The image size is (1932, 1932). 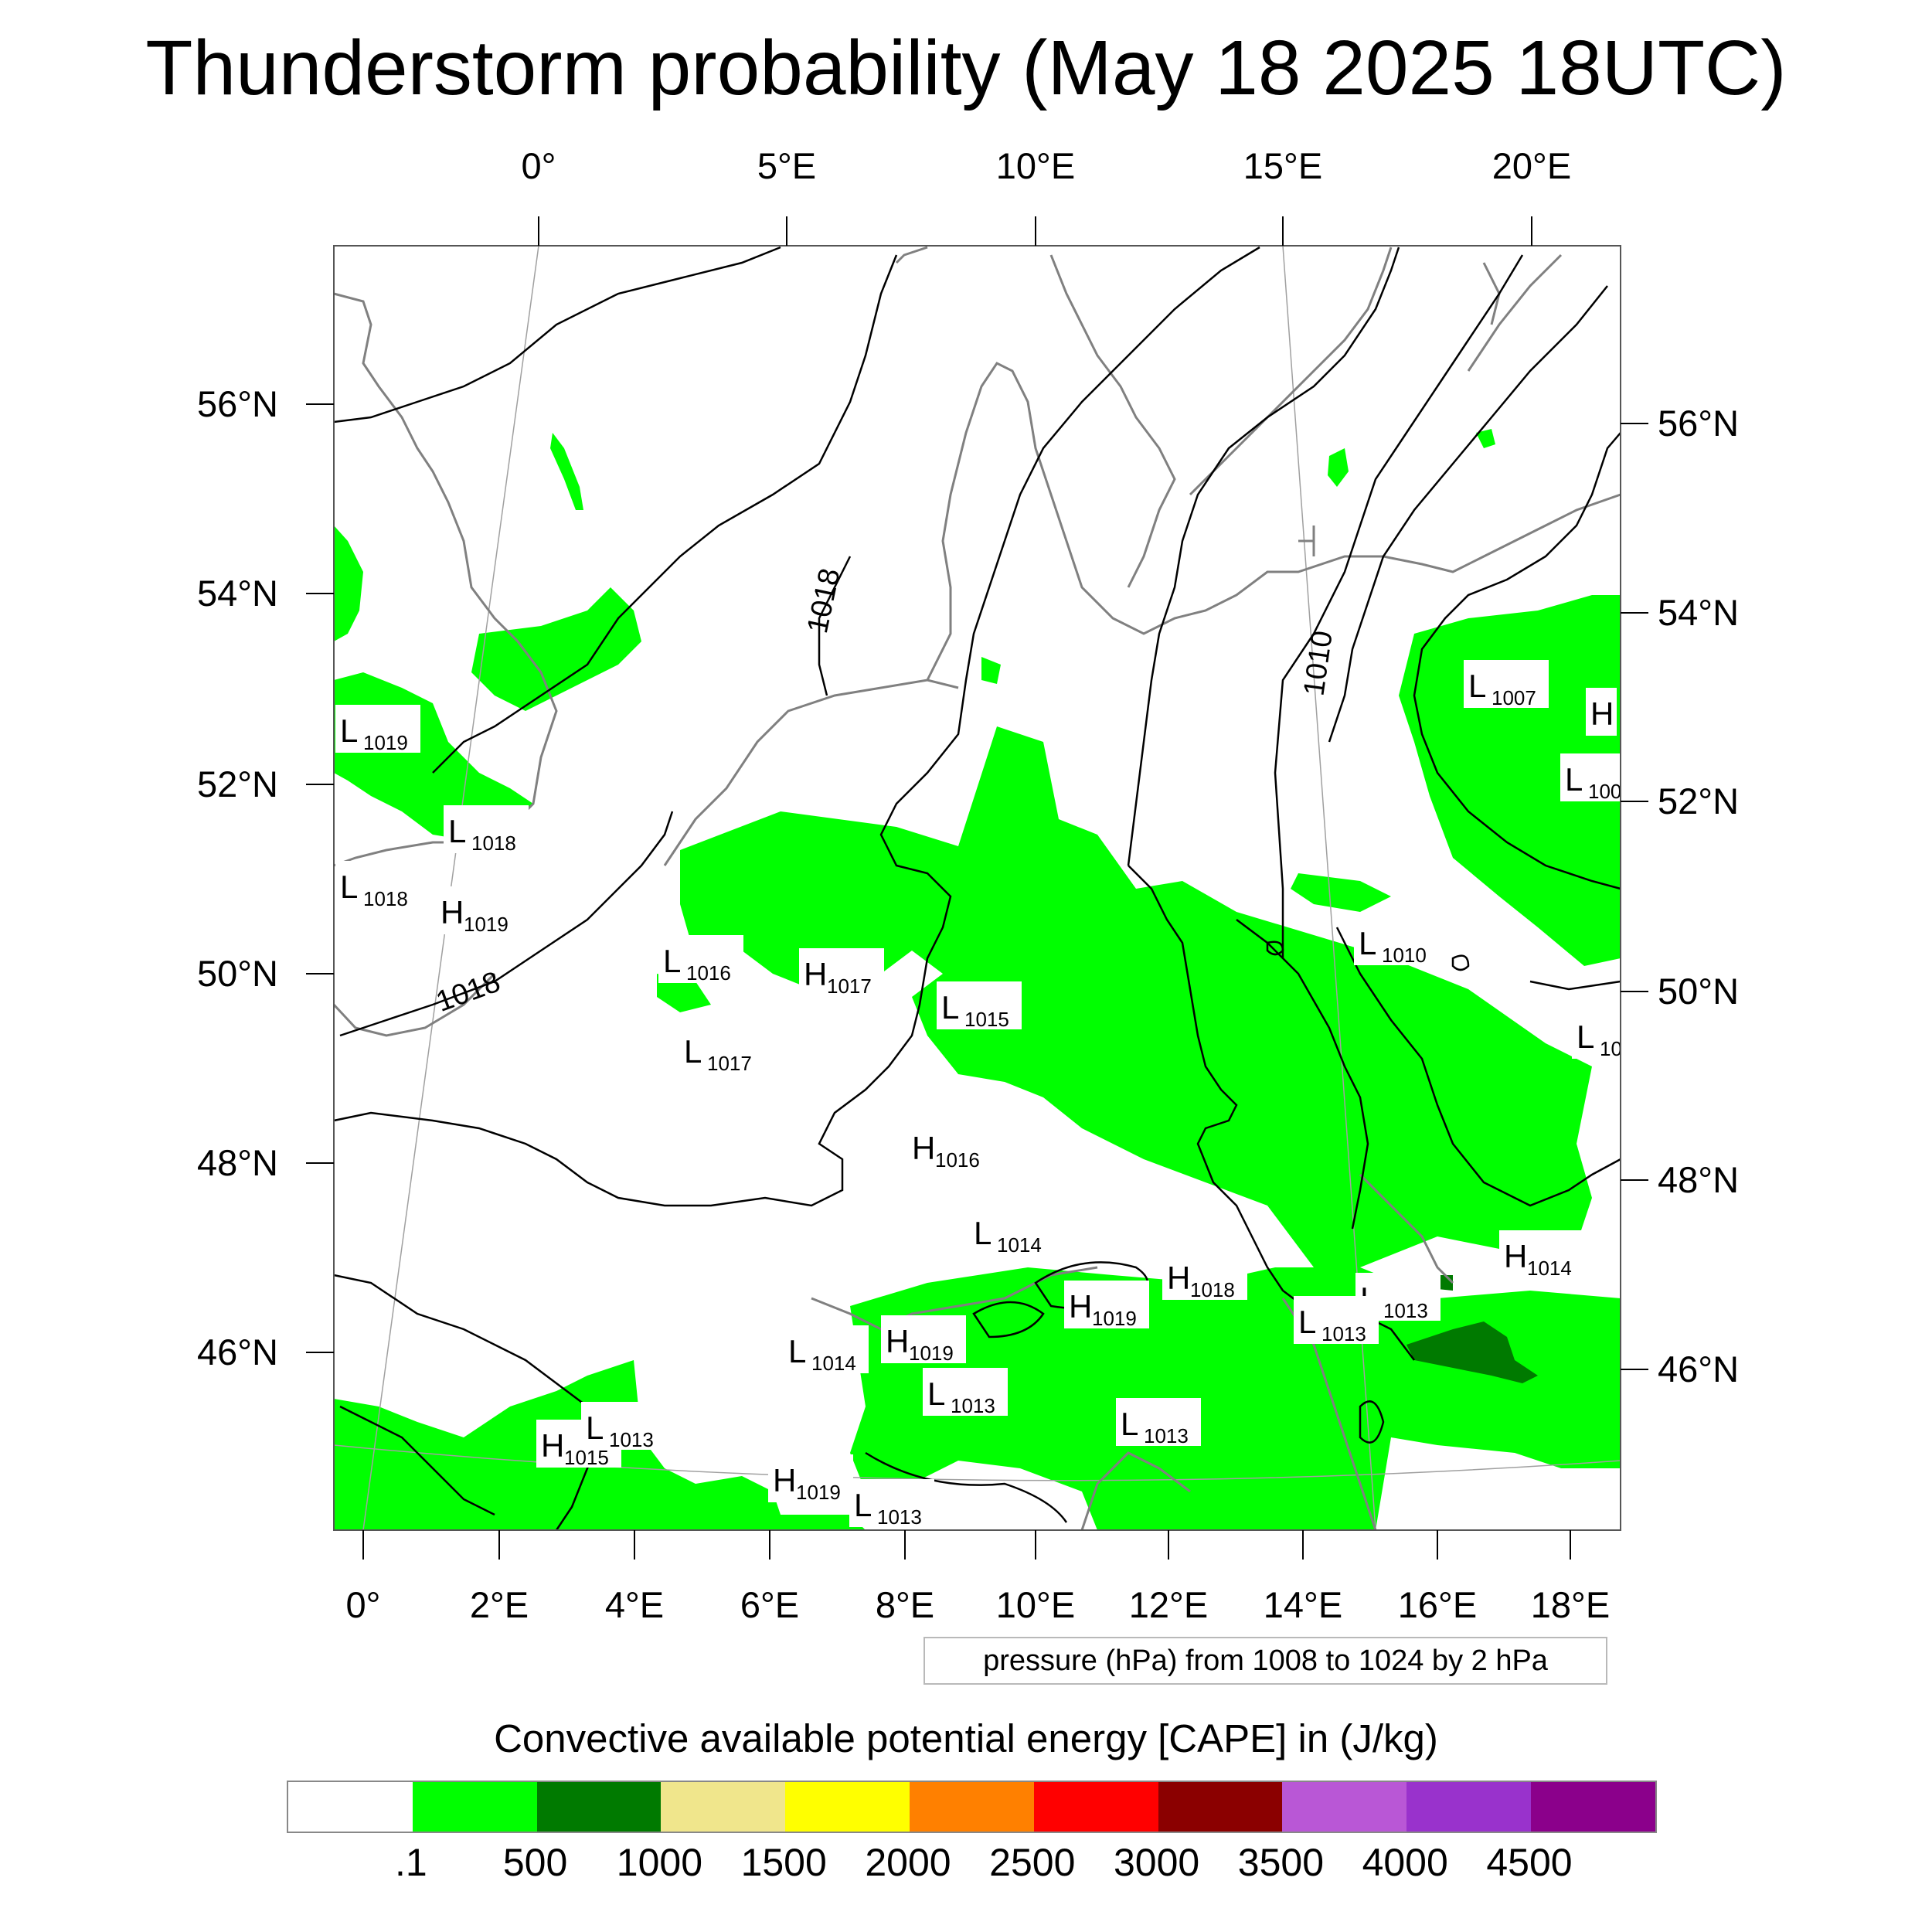 I want to click on low-pressure-center: L 10, so click(x=1614, y=1035).